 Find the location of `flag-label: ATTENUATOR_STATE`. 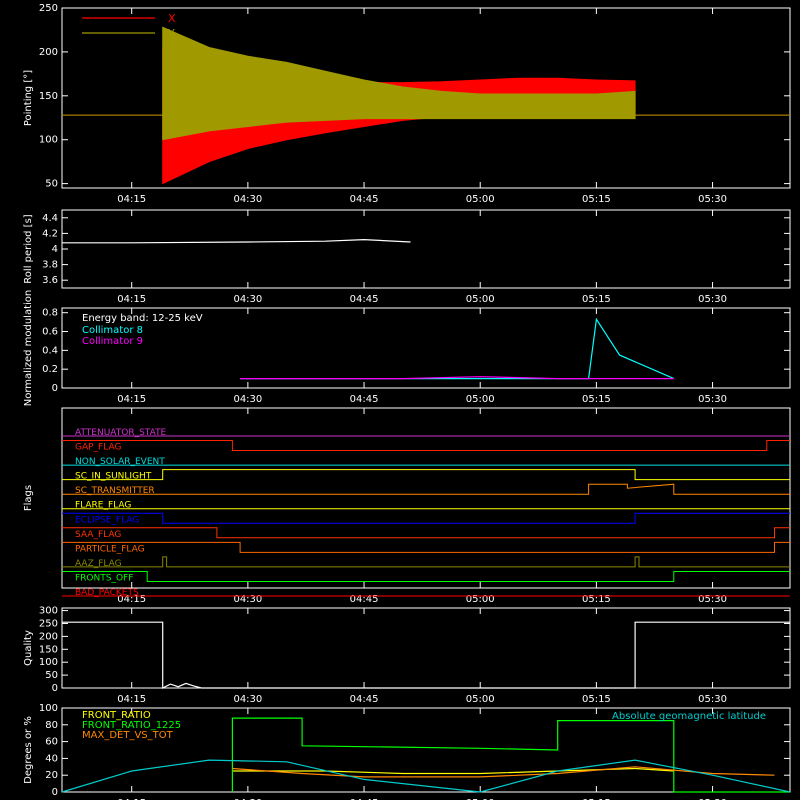

flag-label: ATTENUATOR_STATE is located at coordinates (121, 433).